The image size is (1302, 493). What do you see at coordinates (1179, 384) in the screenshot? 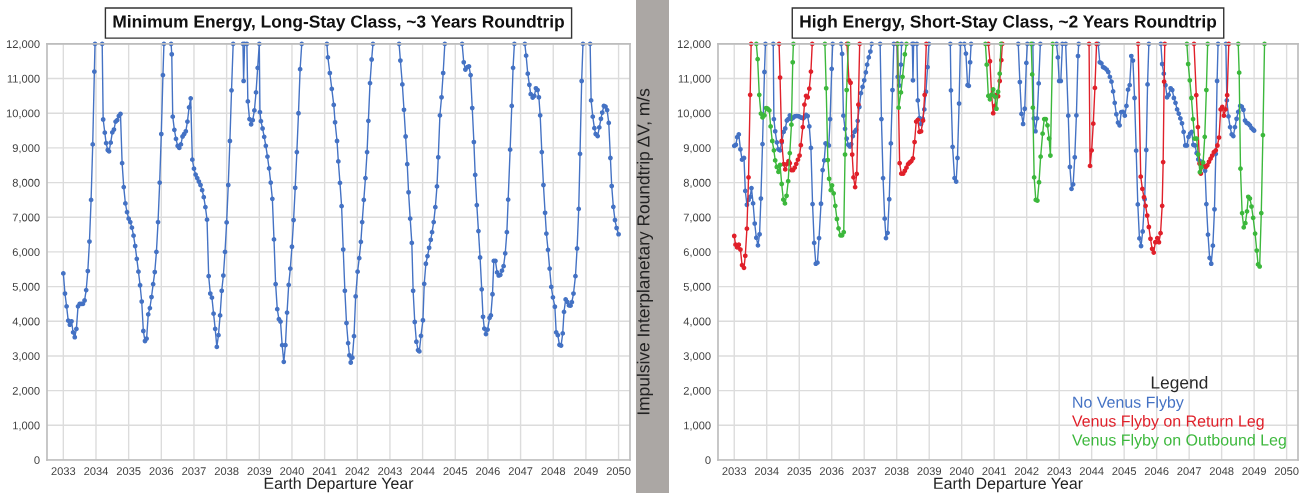
I see `legend-title: Legend` at bounding box center [1179, 384].